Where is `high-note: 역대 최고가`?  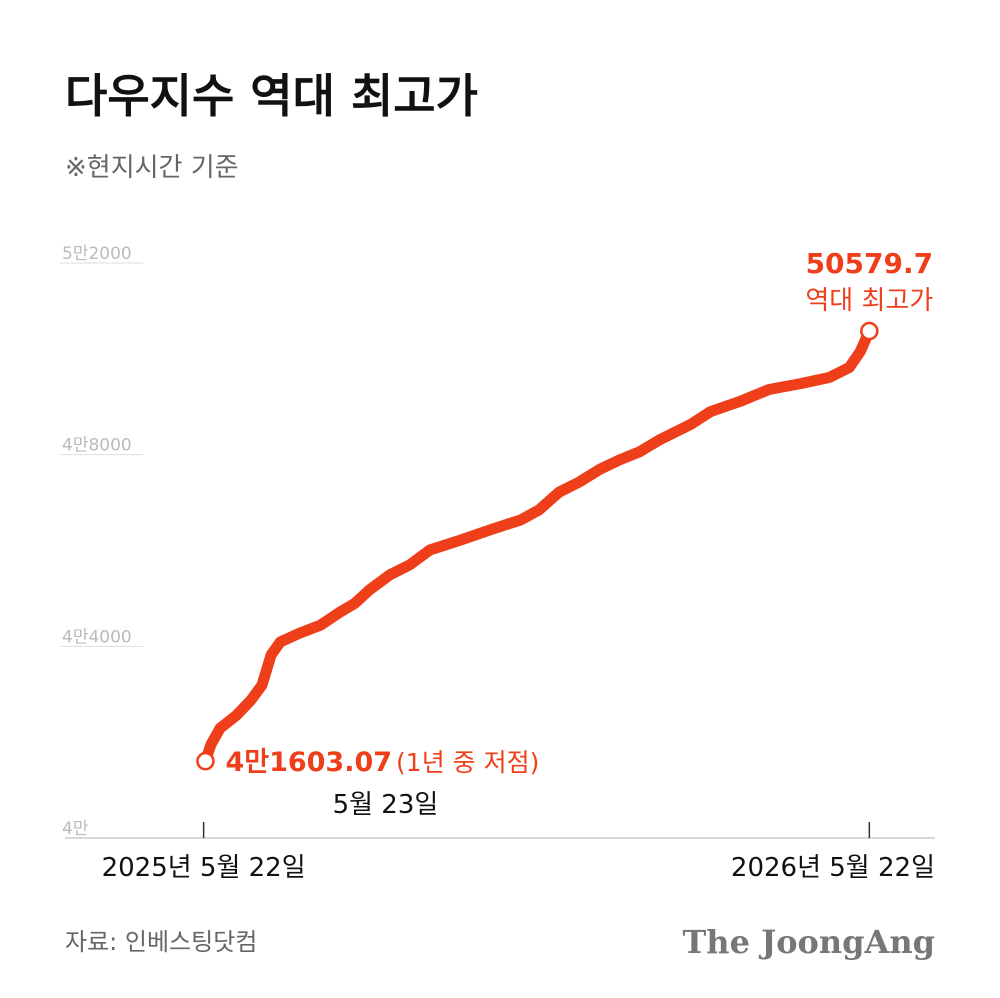
high-note: 역대 최고가 is located at coordinates (869, 301).